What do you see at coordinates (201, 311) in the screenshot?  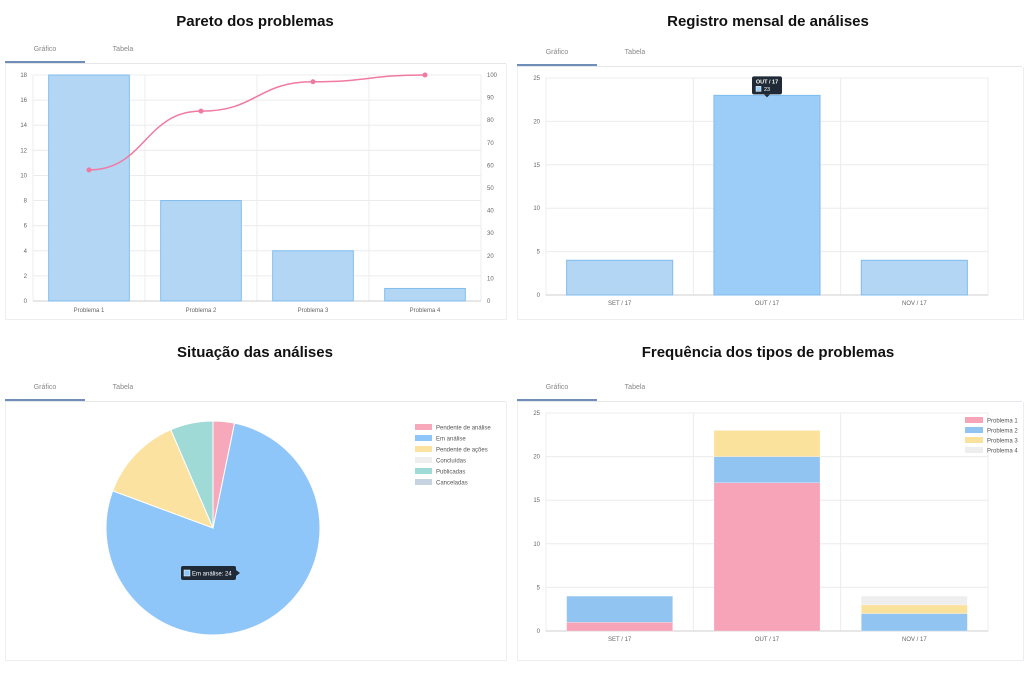 I see `x-tick-label: Problema 2` at bounding box center [201, 311].